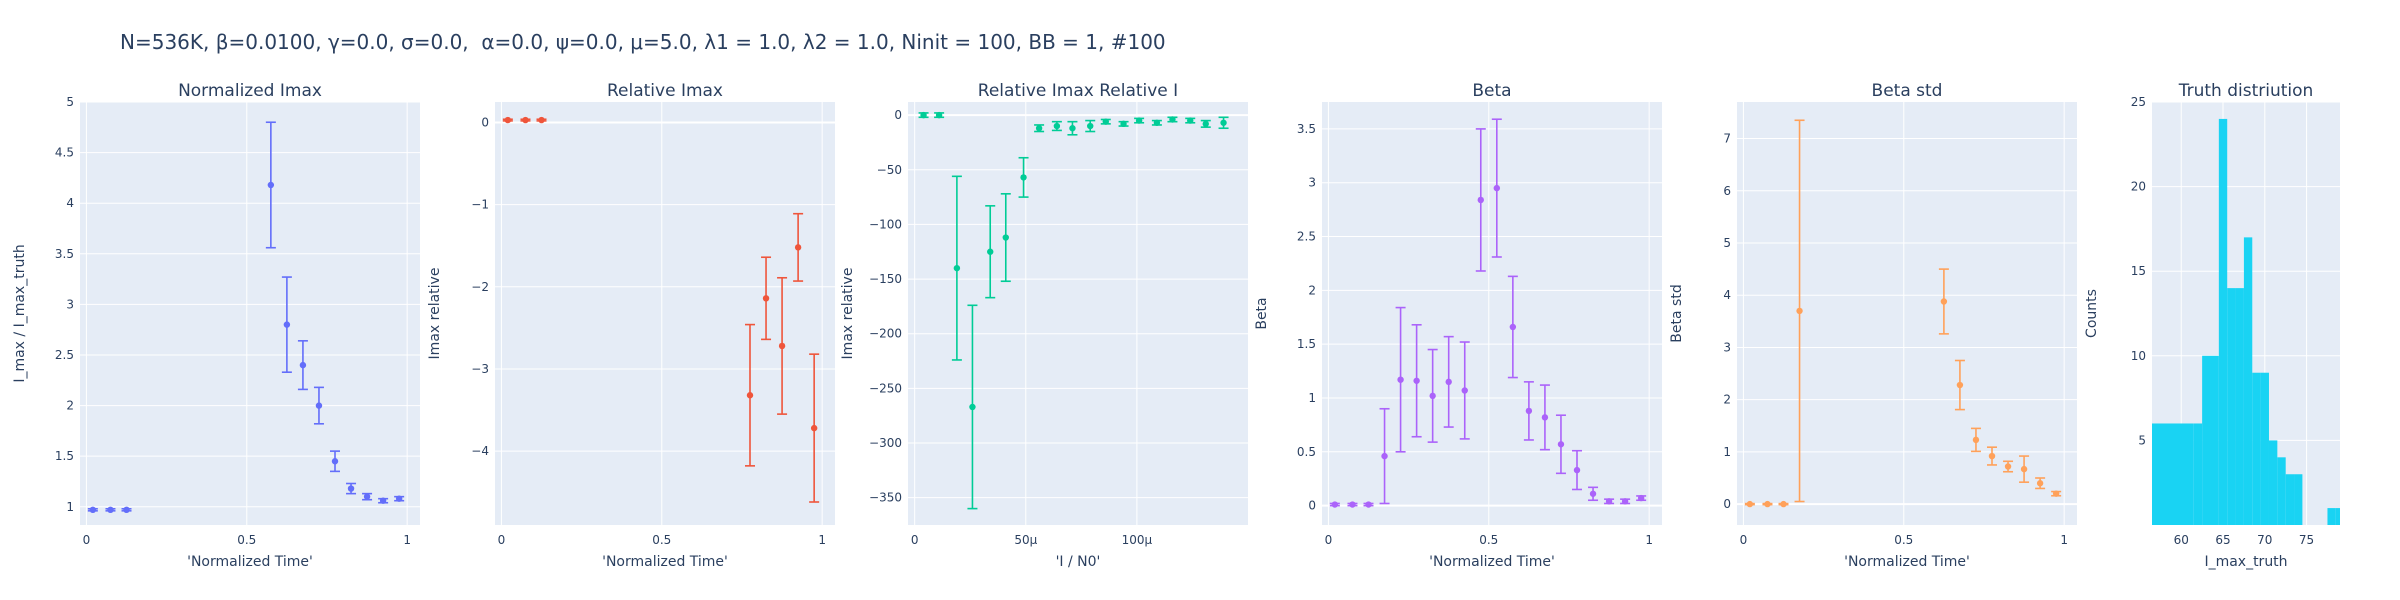 The image size is (2400, 600). I want to click on x-tick-label: 100μ, so click(1137, 540).